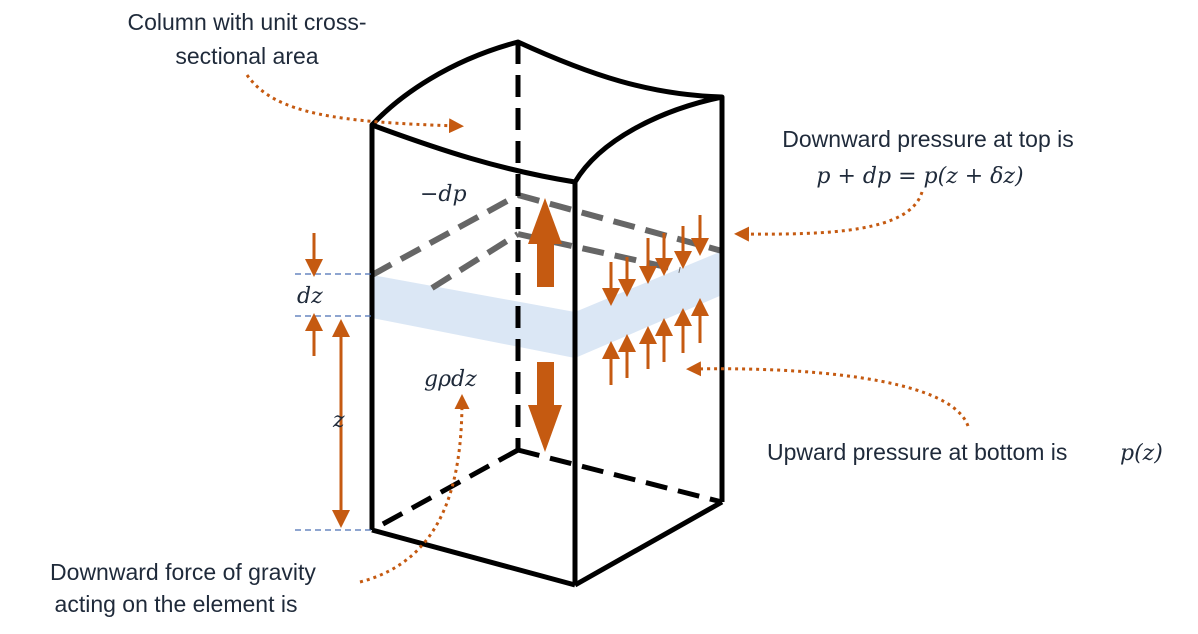 The height and width of the screenshot is (634, 1198). I want to click on bottom-pressure-arrows, so click(655, 341).